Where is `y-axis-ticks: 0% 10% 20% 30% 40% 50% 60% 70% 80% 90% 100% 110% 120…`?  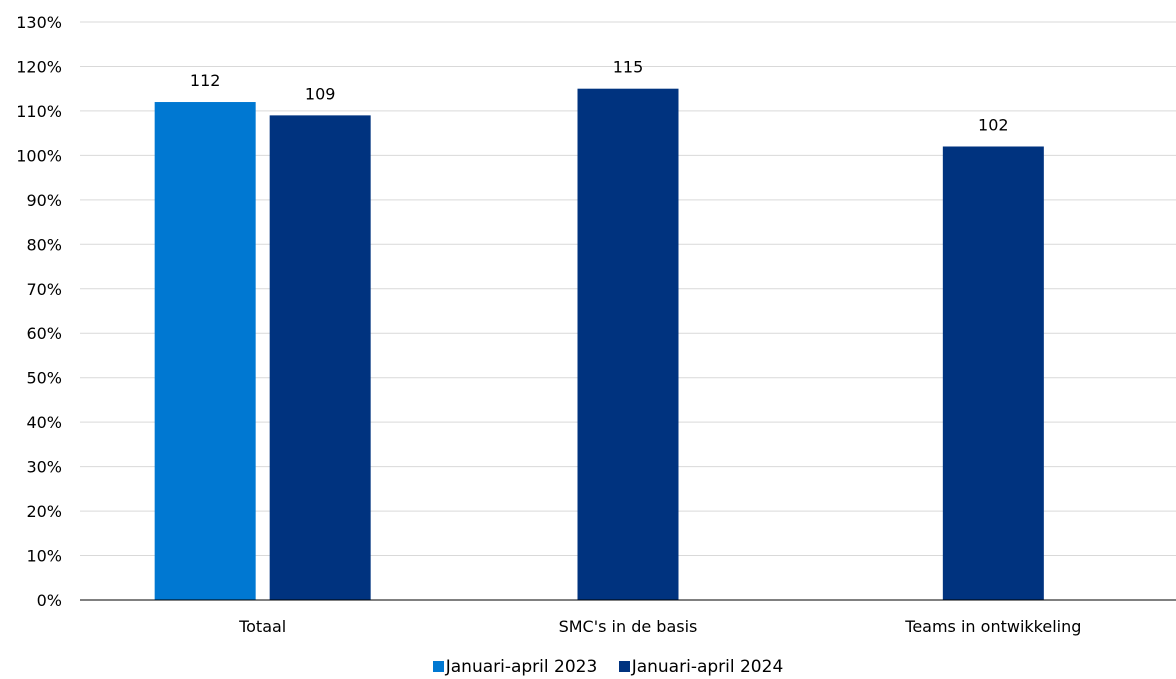
y-axis-ticks: 0% 10% 20% 30% 40% 50% 60% 70% 80% 90% 100% 110% 120… is located at coordinates (39, 311).